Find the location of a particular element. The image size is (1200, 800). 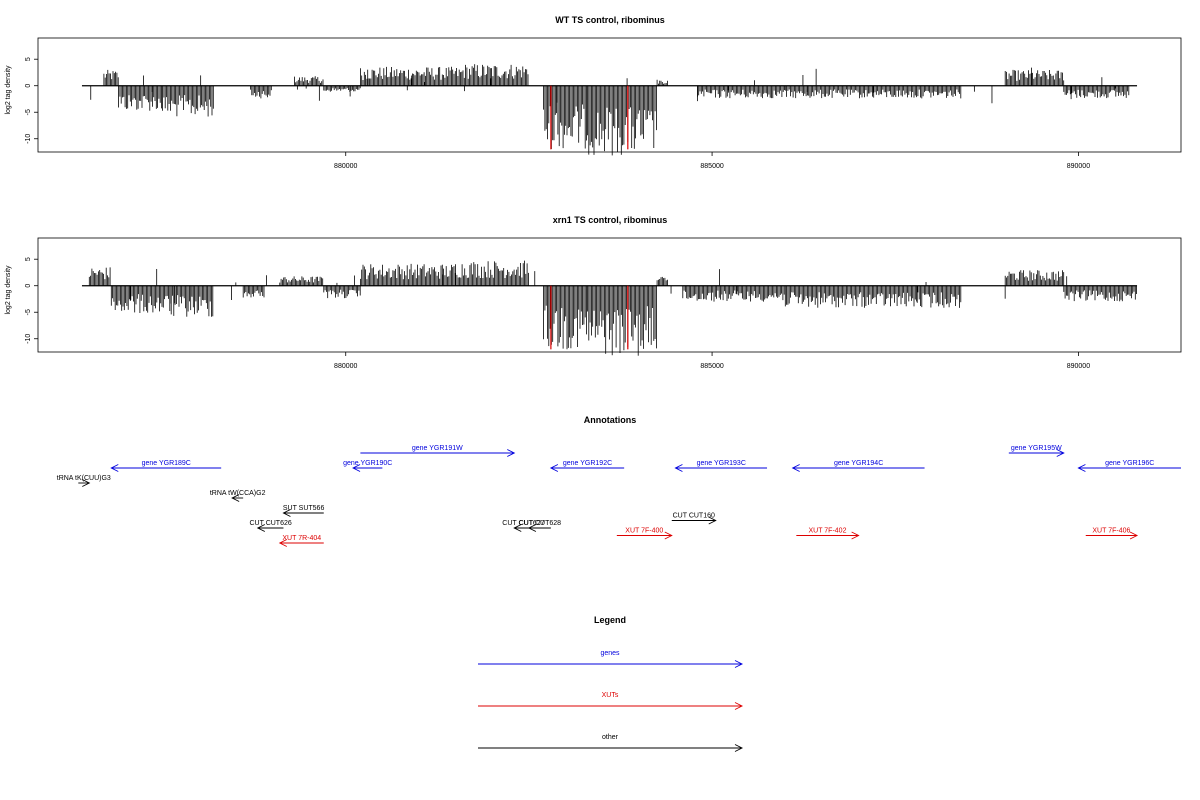

feature-label: gene YGR189C is located at coordinates (166, 463).